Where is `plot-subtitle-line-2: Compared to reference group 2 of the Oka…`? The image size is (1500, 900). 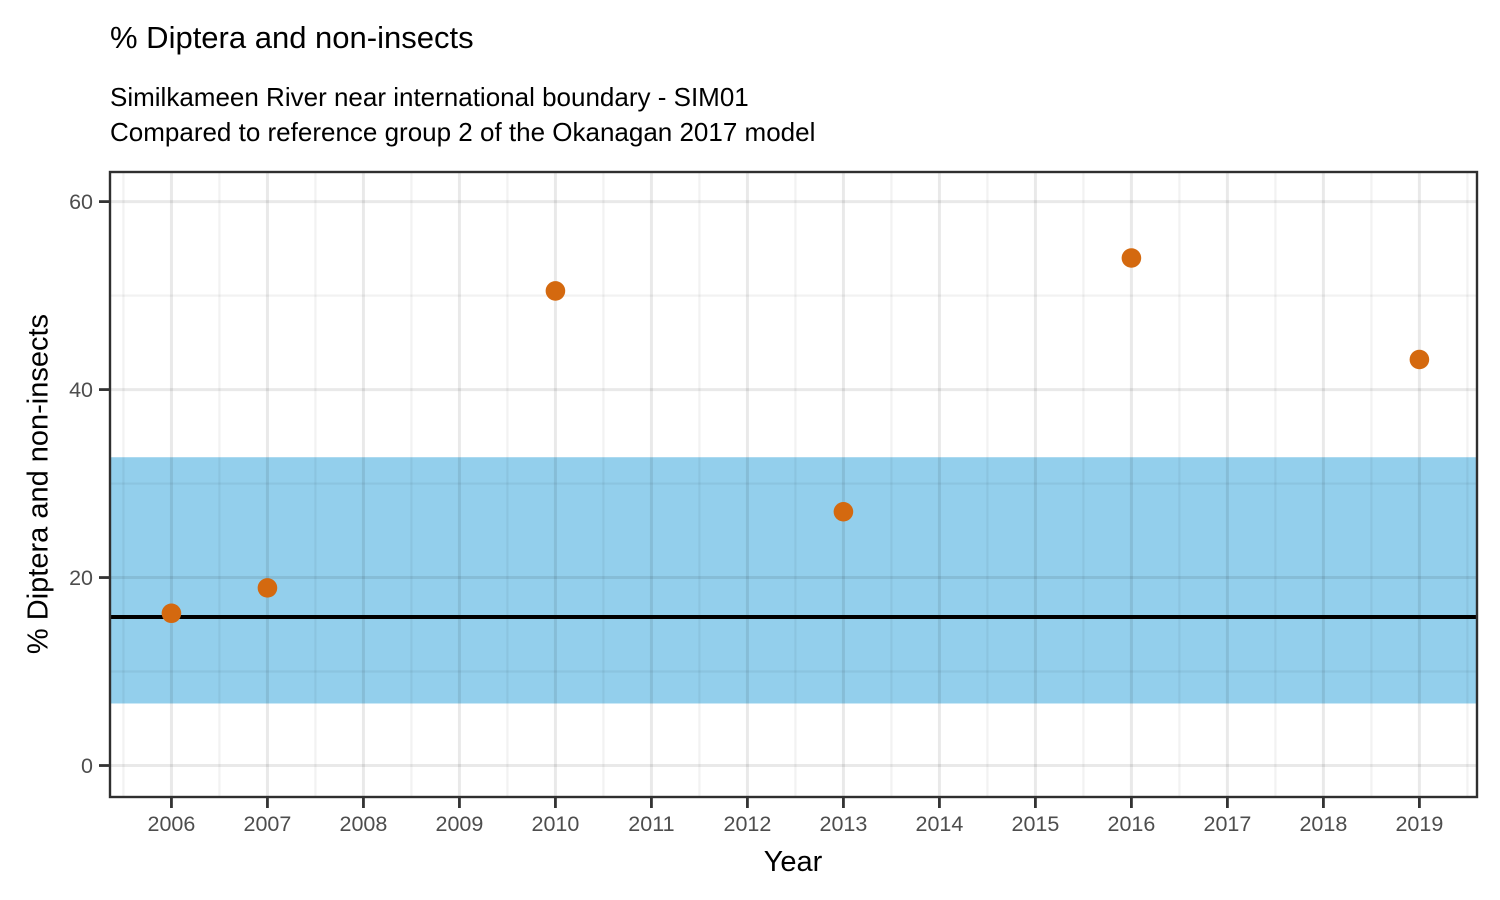 plot-subtitle-line-2: Compared to reference group 2 of the Oka… is located at coordinates (463, 132).